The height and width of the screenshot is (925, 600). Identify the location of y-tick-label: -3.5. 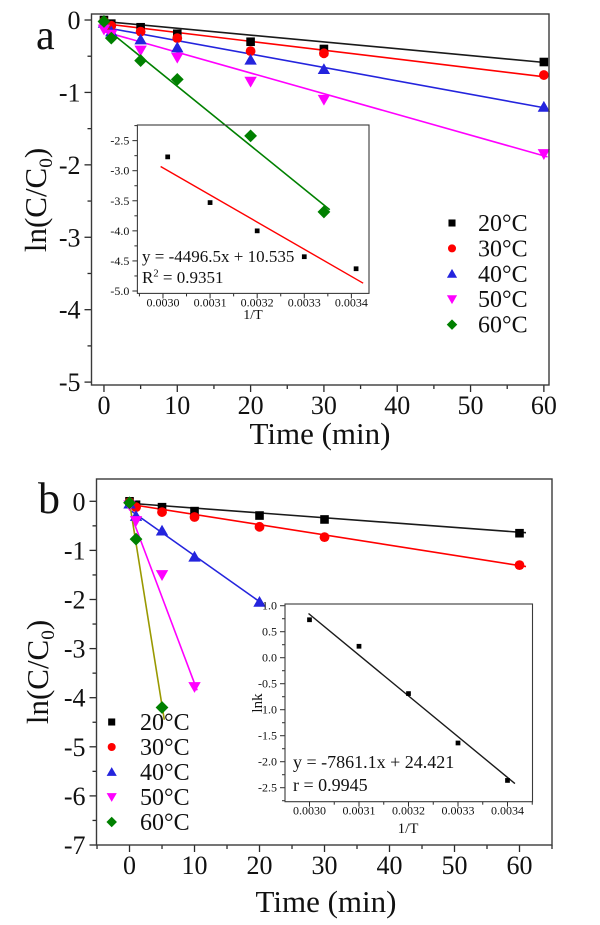
(119, 201).